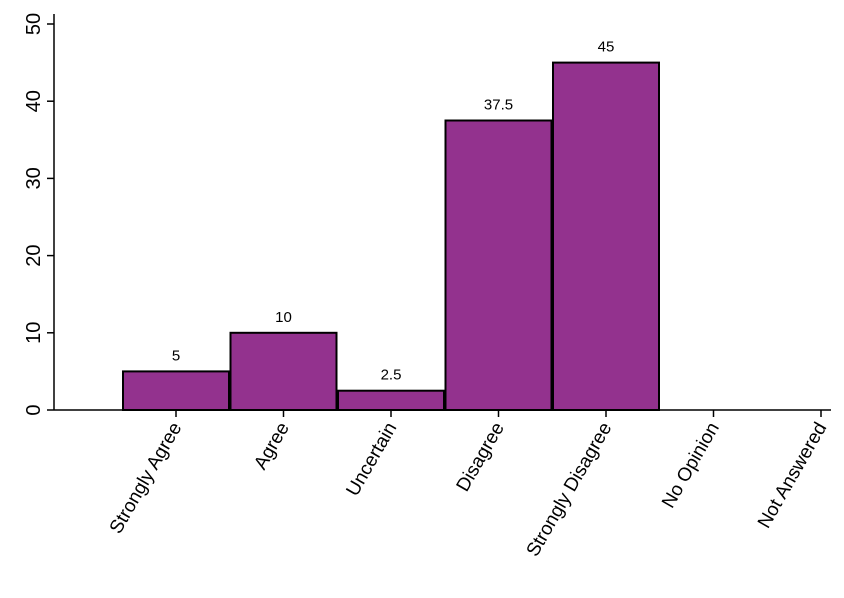  I want to click on data-label: 37.5, so click(498, 105).